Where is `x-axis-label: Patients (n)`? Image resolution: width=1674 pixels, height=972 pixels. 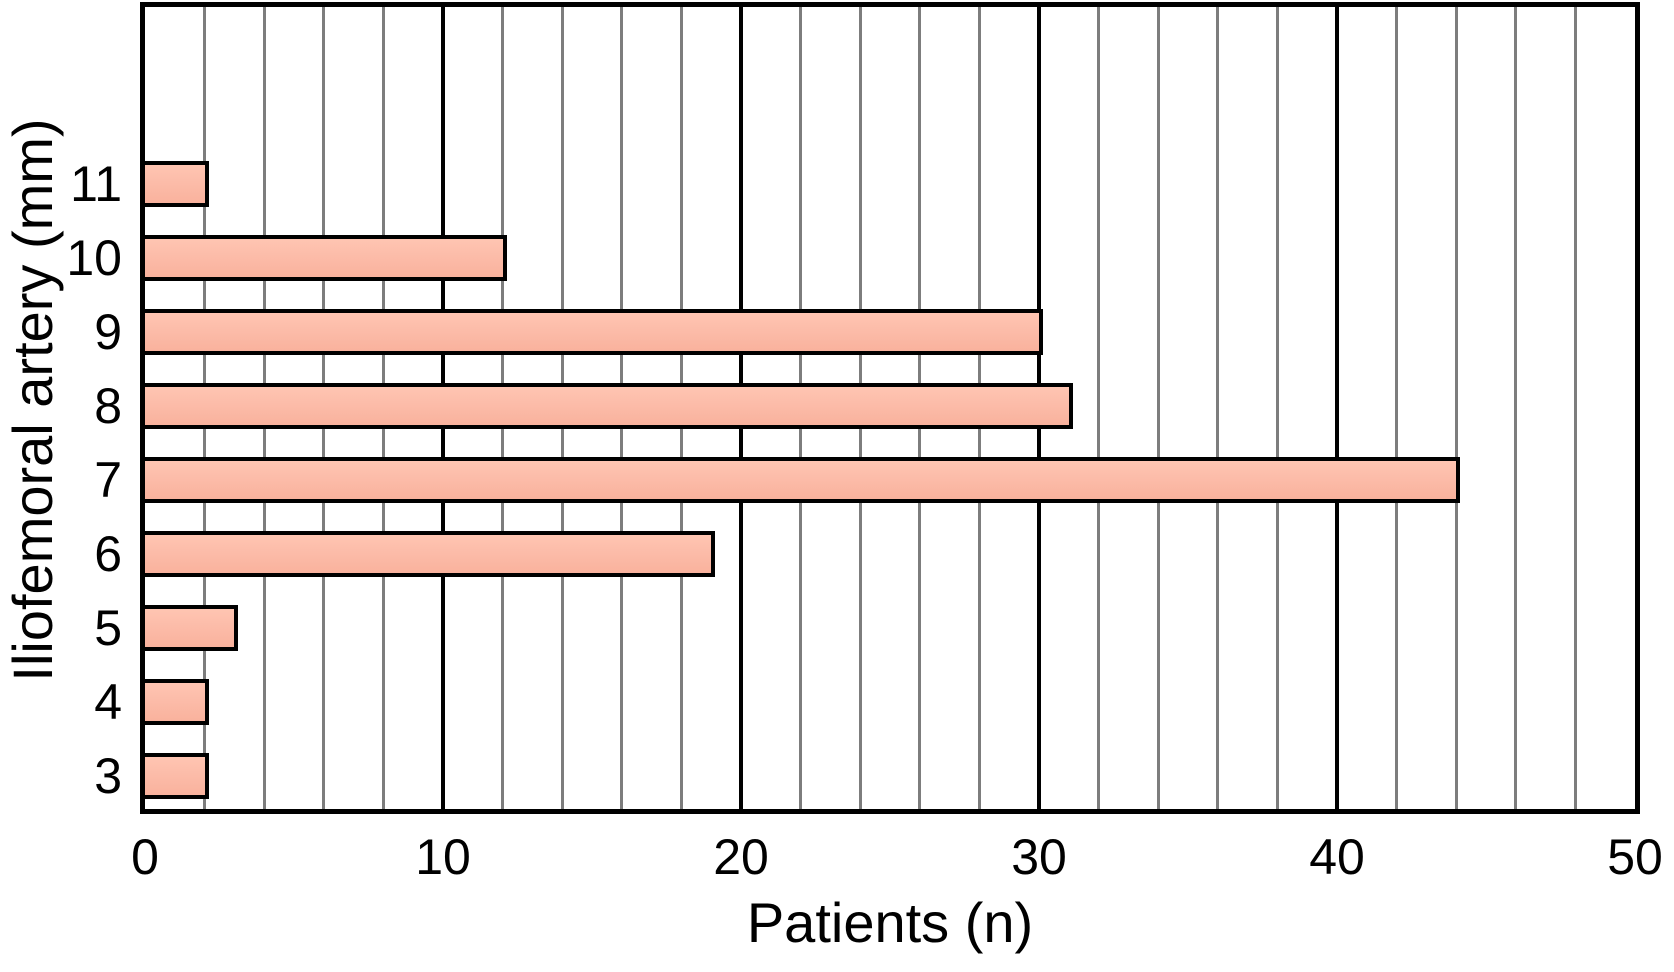 x-axis-label: Patients (n) is located at coordinates (890, 922).